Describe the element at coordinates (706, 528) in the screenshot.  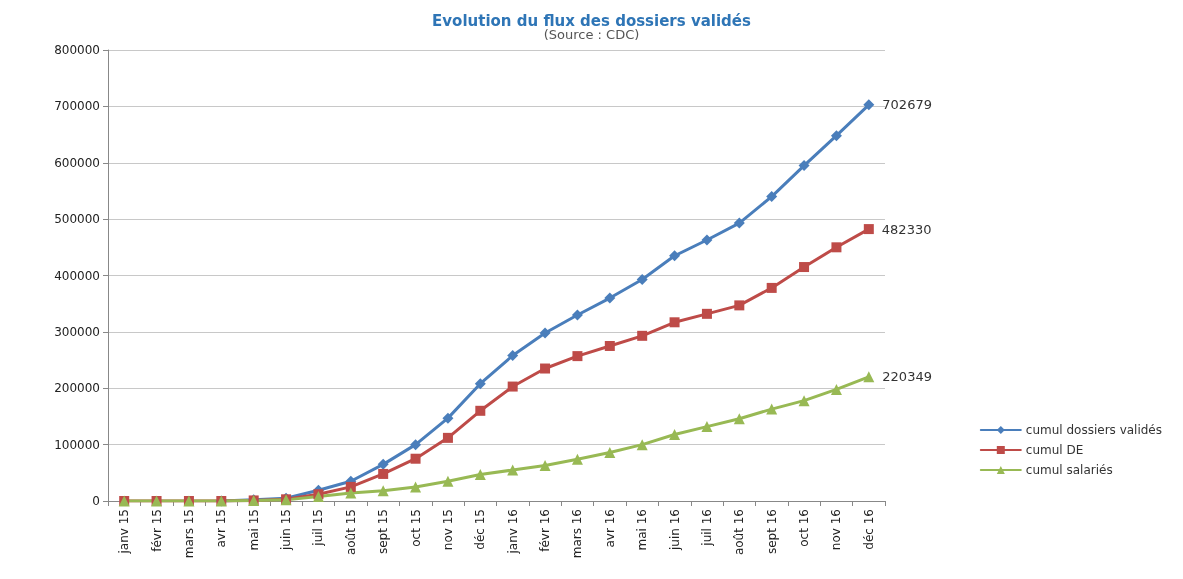
I see `x-tick-label: juil 16` at that location.